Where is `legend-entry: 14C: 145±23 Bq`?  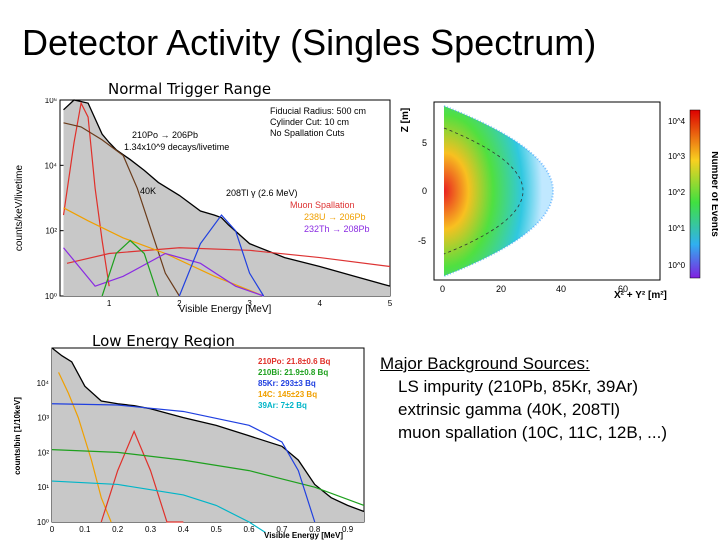 legend-entry: 14C: 145±23 Bq is located at coordinates (287, 394).